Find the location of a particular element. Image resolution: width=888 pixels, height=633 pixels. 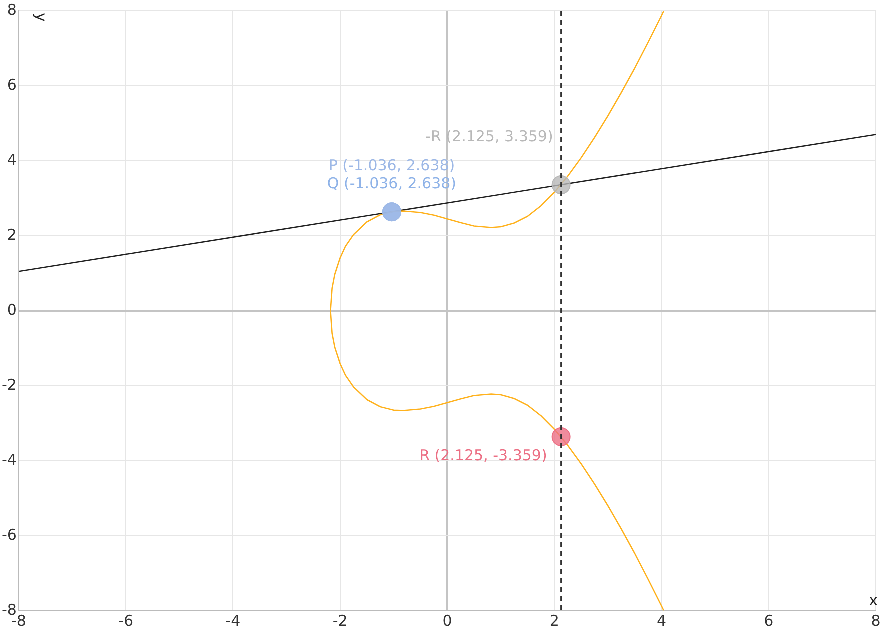

y-tick-label: 4 is located at coordinates (12, 159).